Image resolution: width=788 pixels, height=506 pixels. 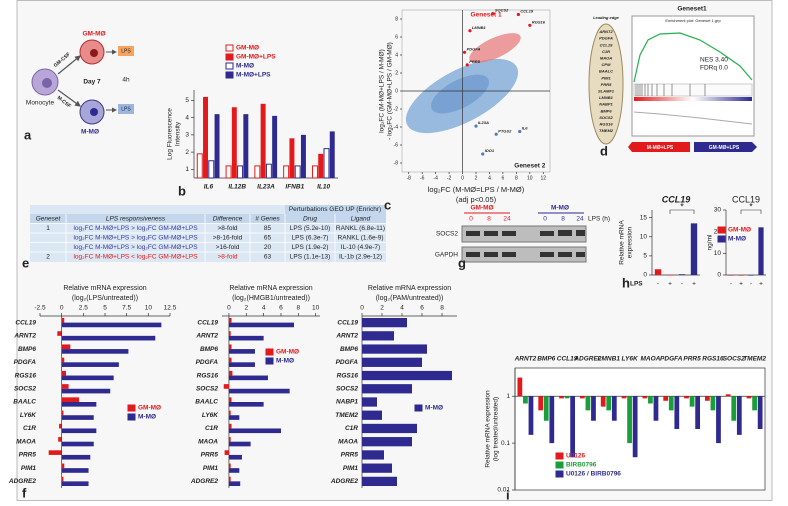 I want to click on y-tick-label: -2, so click(x=396, y=109).